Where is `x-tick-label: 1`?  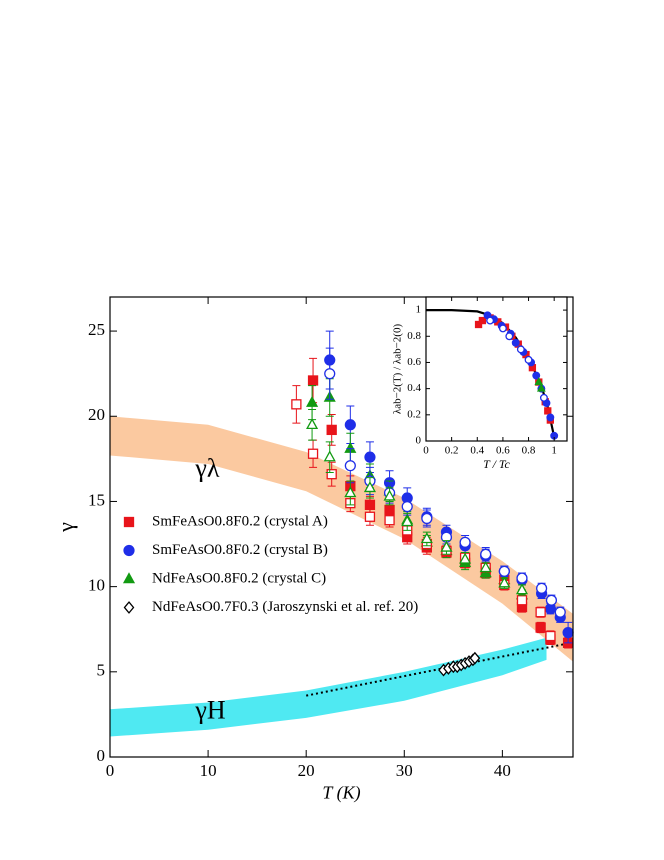
x-tick-label: 1 is located at coordinates (554, 450).